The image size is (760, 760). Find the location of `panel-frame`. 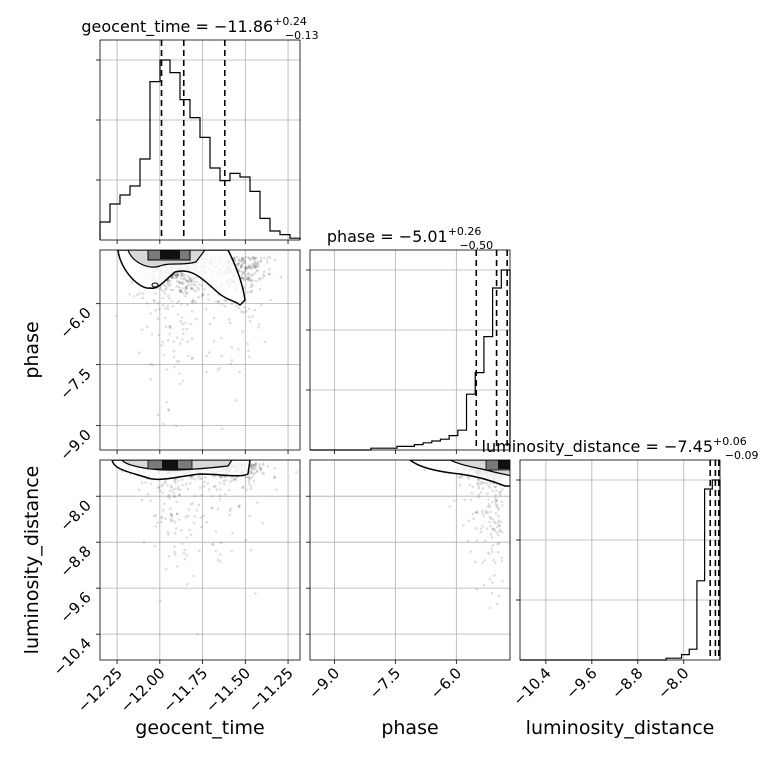

panel-frame is located at coordinates (410, 560).